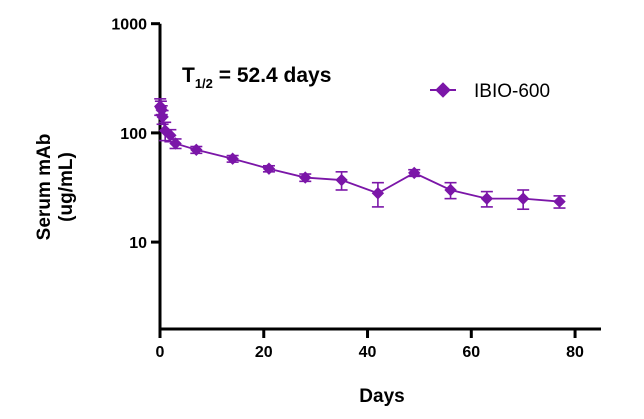 The height and width of the screenshot is (419, 644). What do you see at coordinates (204, 83) in the screenshot?
I see `half-life-subscript: 1/2` at bounding box center [204, 83].